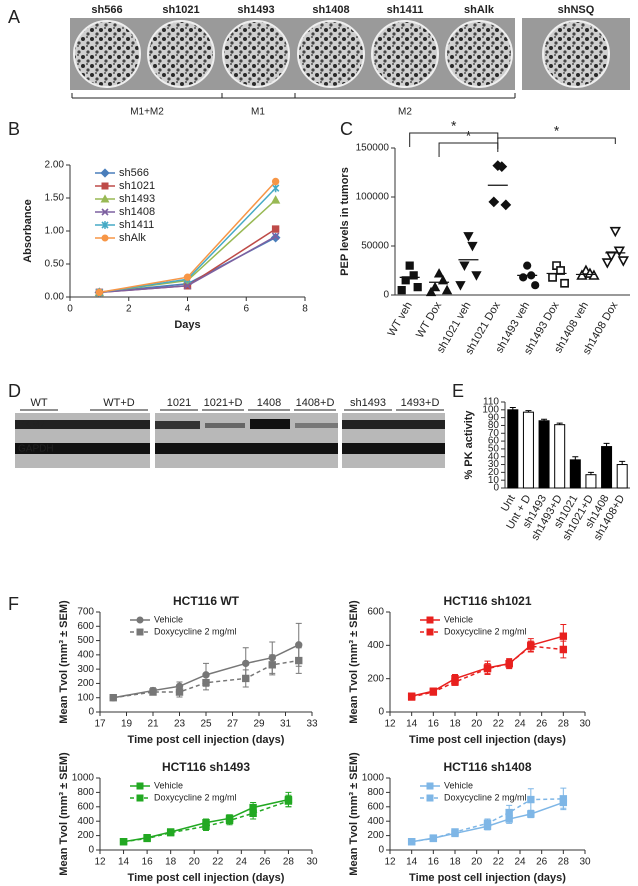  What do you see at coordinates (246, 309) in the screenshot?
I see `x-tick-label: 6` at bounding box center [246, 309].